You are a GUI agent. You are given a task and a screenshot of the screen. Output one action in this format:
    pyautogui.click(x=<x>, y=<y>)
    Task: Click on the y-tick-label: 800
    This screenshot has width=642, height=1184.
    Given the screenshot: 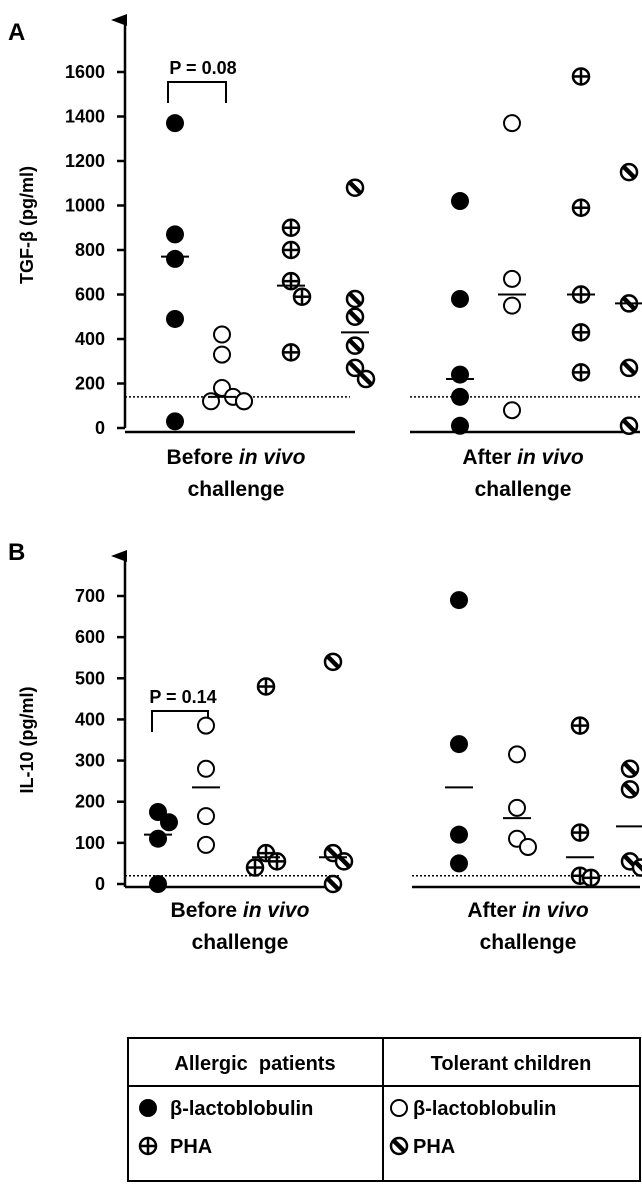 What is the action you would take?
    pyautogui.click(x=90, y=250)
    